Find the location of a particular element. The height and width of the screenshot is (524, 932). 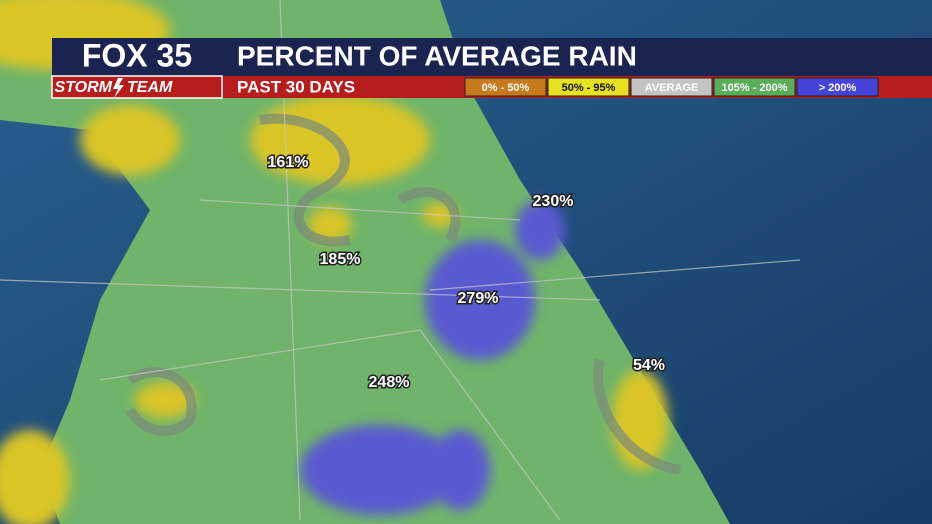

logo-team-box is located at coordinates (137, 87).